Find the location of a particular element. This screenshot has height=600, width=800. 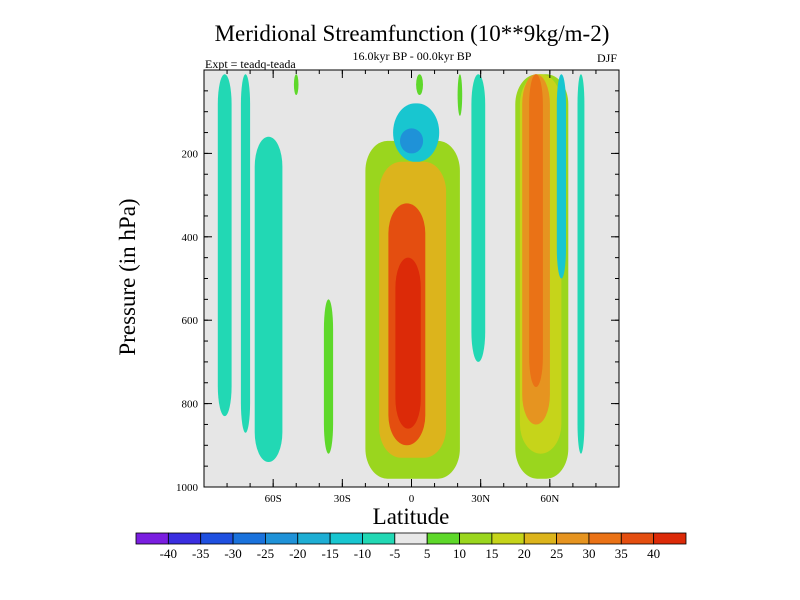

colorbar-label: -35 is located at coordinates (200, 553).